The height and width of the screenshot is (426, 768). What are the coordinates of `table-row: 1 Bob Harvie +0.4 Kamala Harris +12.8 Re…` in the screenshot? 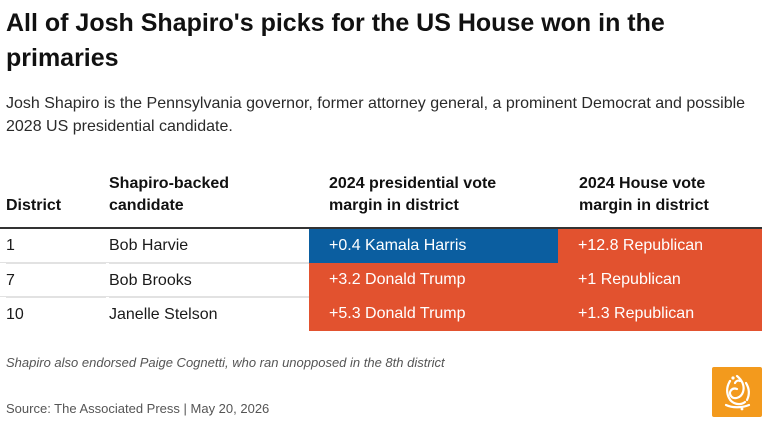 It's located at (381, 246).